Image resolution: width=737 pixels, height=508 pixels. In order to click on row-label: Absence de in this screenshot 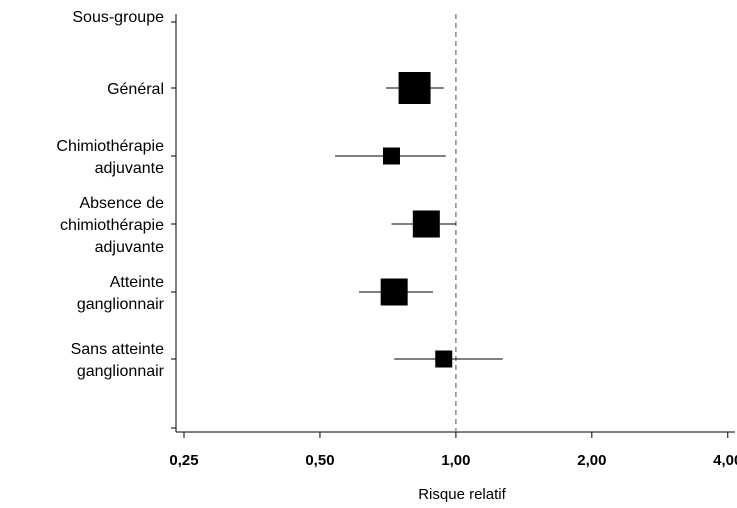, I will do `click(121, 203)`.